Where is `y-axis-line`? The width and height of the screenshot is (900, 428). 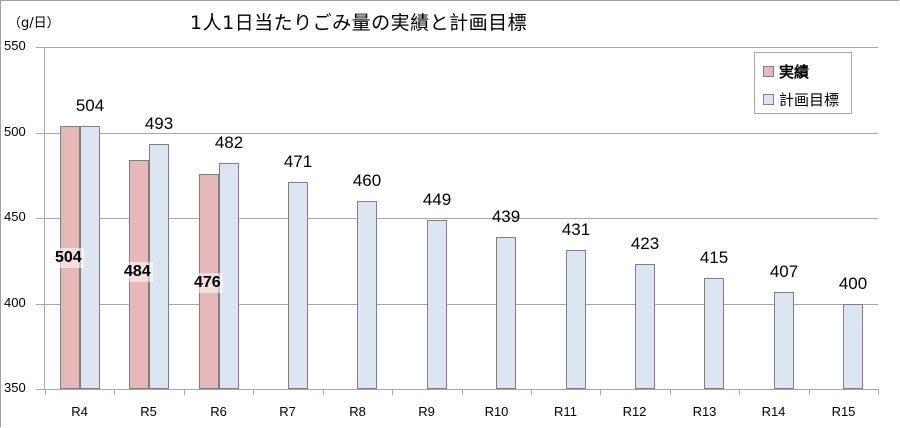 y-axis-line is located at coordinates (44, 218).